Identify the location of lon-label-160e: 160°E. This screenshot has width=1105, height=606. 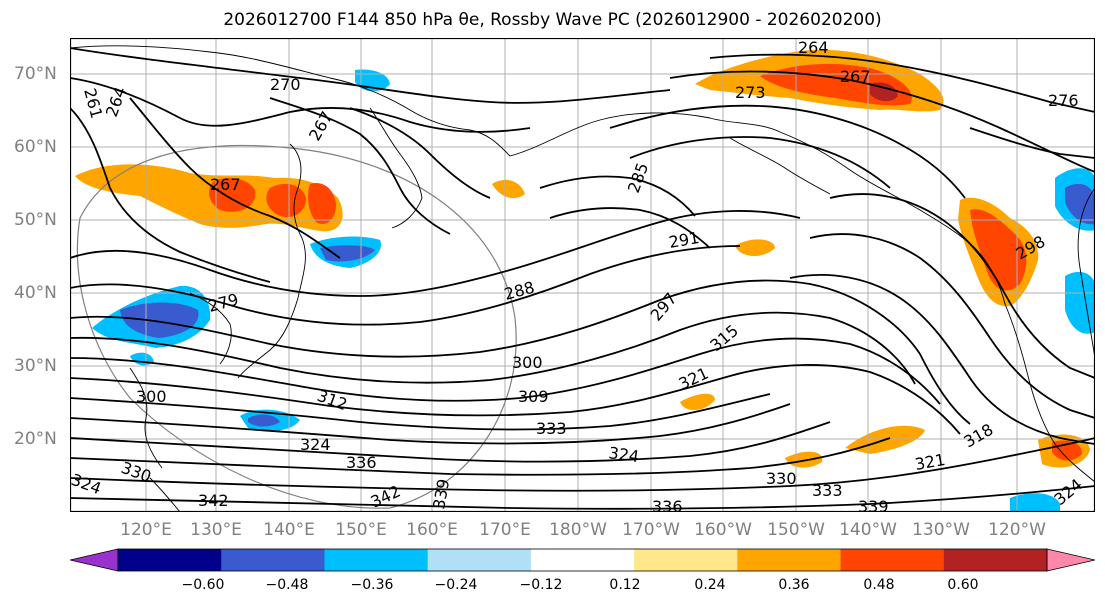
(432, 530).